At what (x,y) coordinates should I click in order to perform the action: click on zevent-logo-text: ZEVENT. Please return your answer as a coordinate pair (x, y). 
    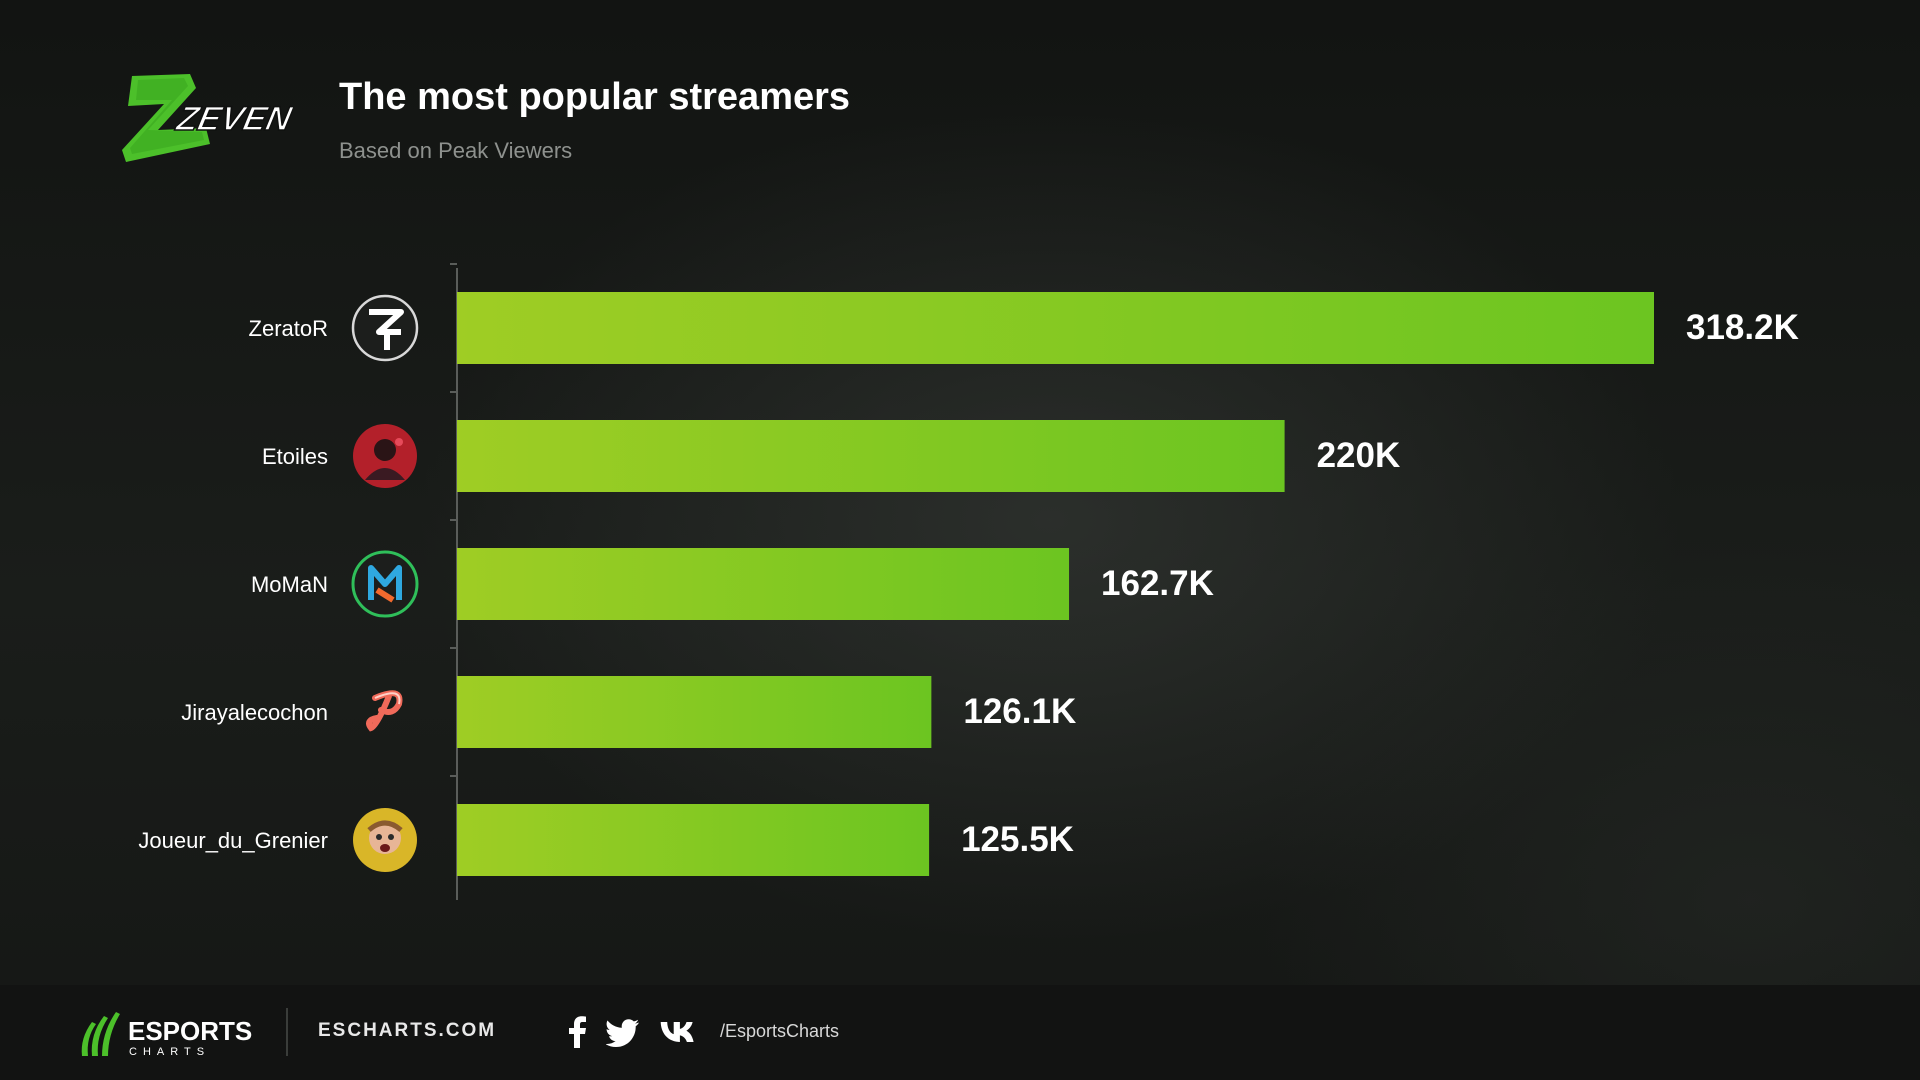
    Looking at the image, I should click on (233, 119).